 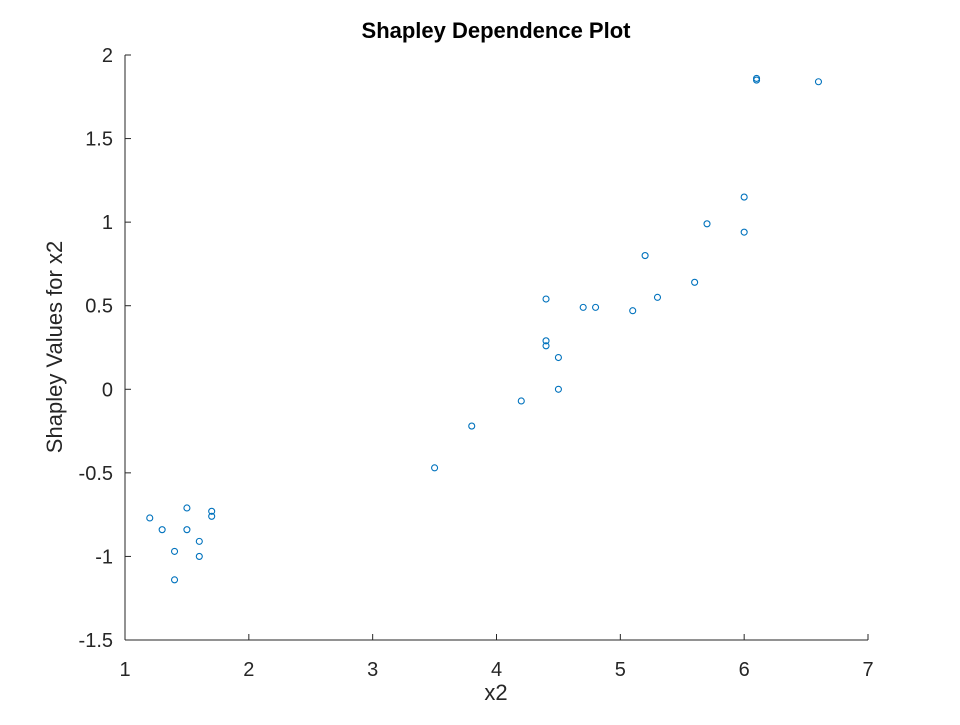 What do you see at coordinates (495, 692) in the screenshot?
I see `x-axis-label: x2` at bounding box center [495, 692].